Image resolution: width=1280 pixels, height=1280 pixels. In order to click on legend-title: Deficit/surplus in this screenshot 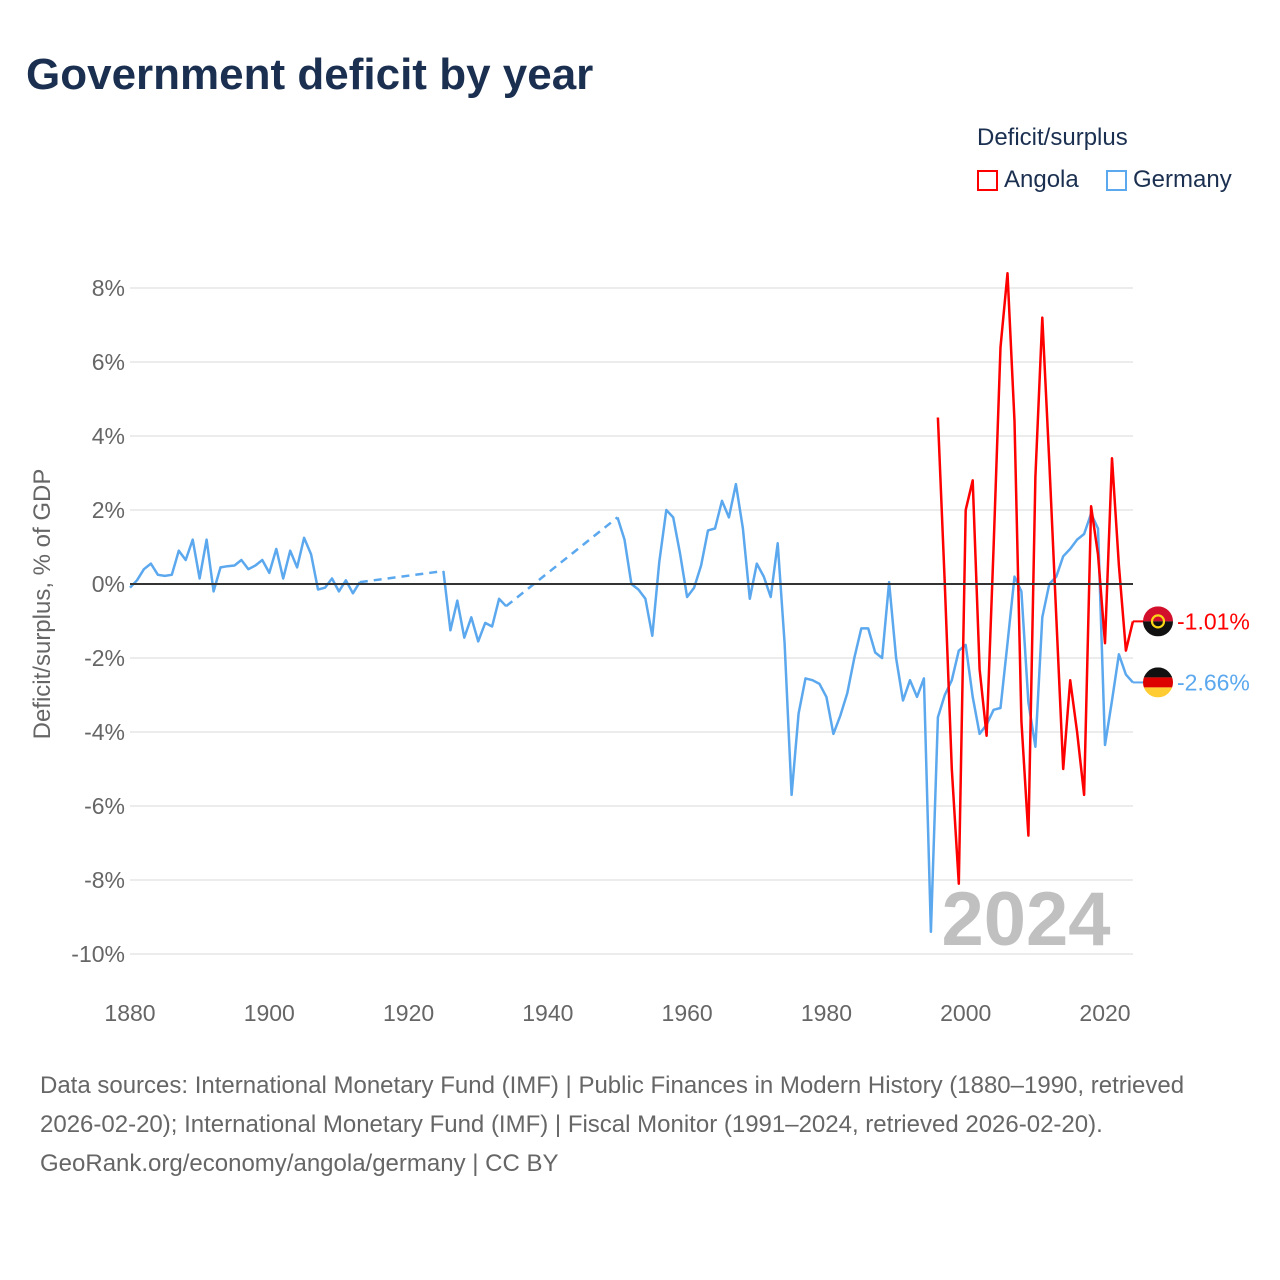, I will do `click(1052, 137)`.